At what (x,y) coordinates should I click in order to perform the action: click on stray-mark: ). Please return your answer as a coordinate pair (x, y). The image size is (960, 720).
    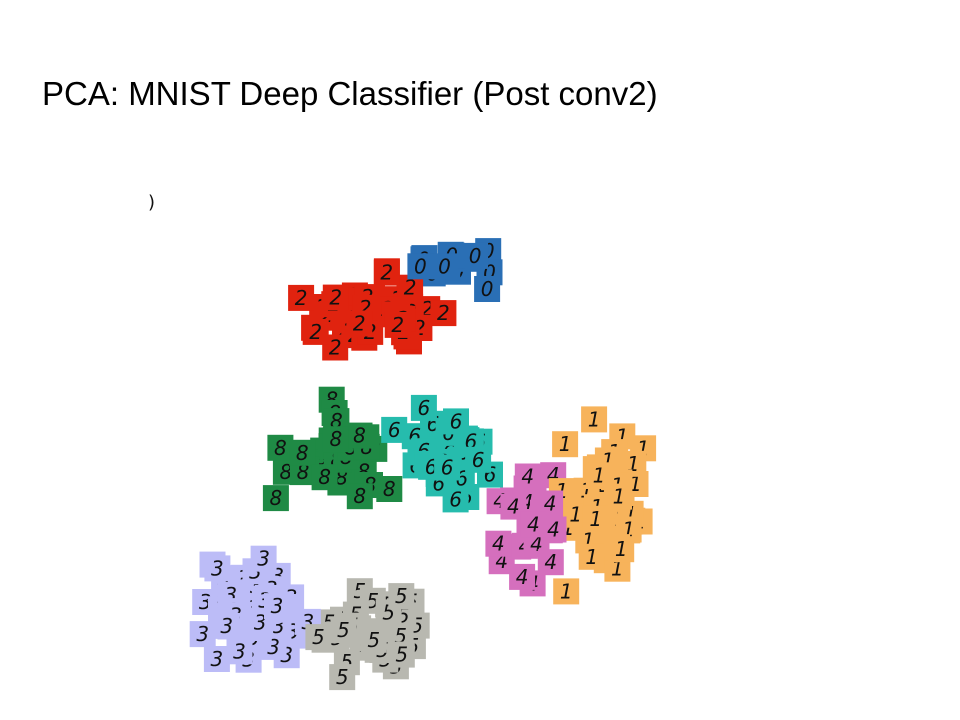
    Looking at the image, I should click on (152, 202).